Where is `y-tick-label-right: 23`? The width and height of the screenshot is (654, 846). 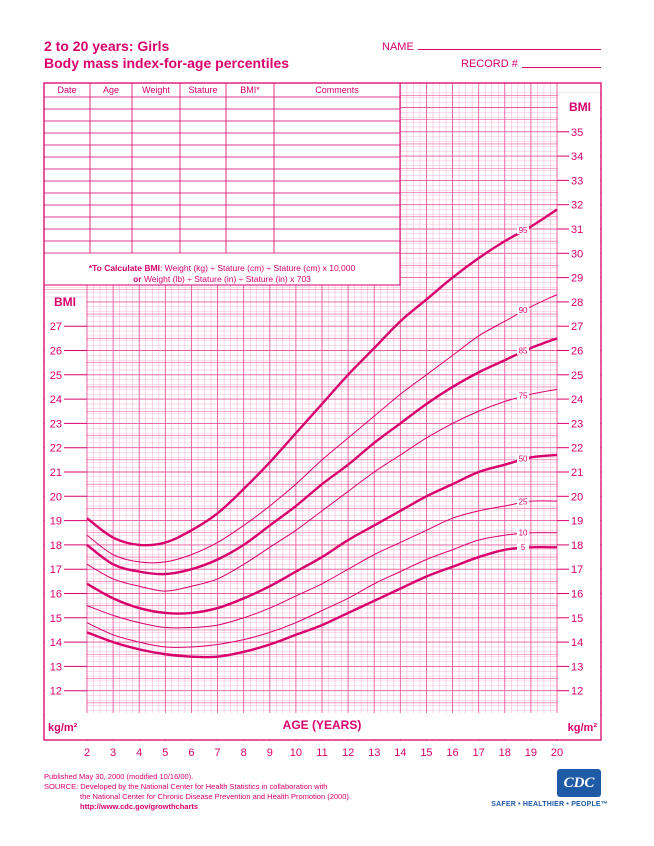
y-tick-label-right: 23 is located at coordinates (577, 424).